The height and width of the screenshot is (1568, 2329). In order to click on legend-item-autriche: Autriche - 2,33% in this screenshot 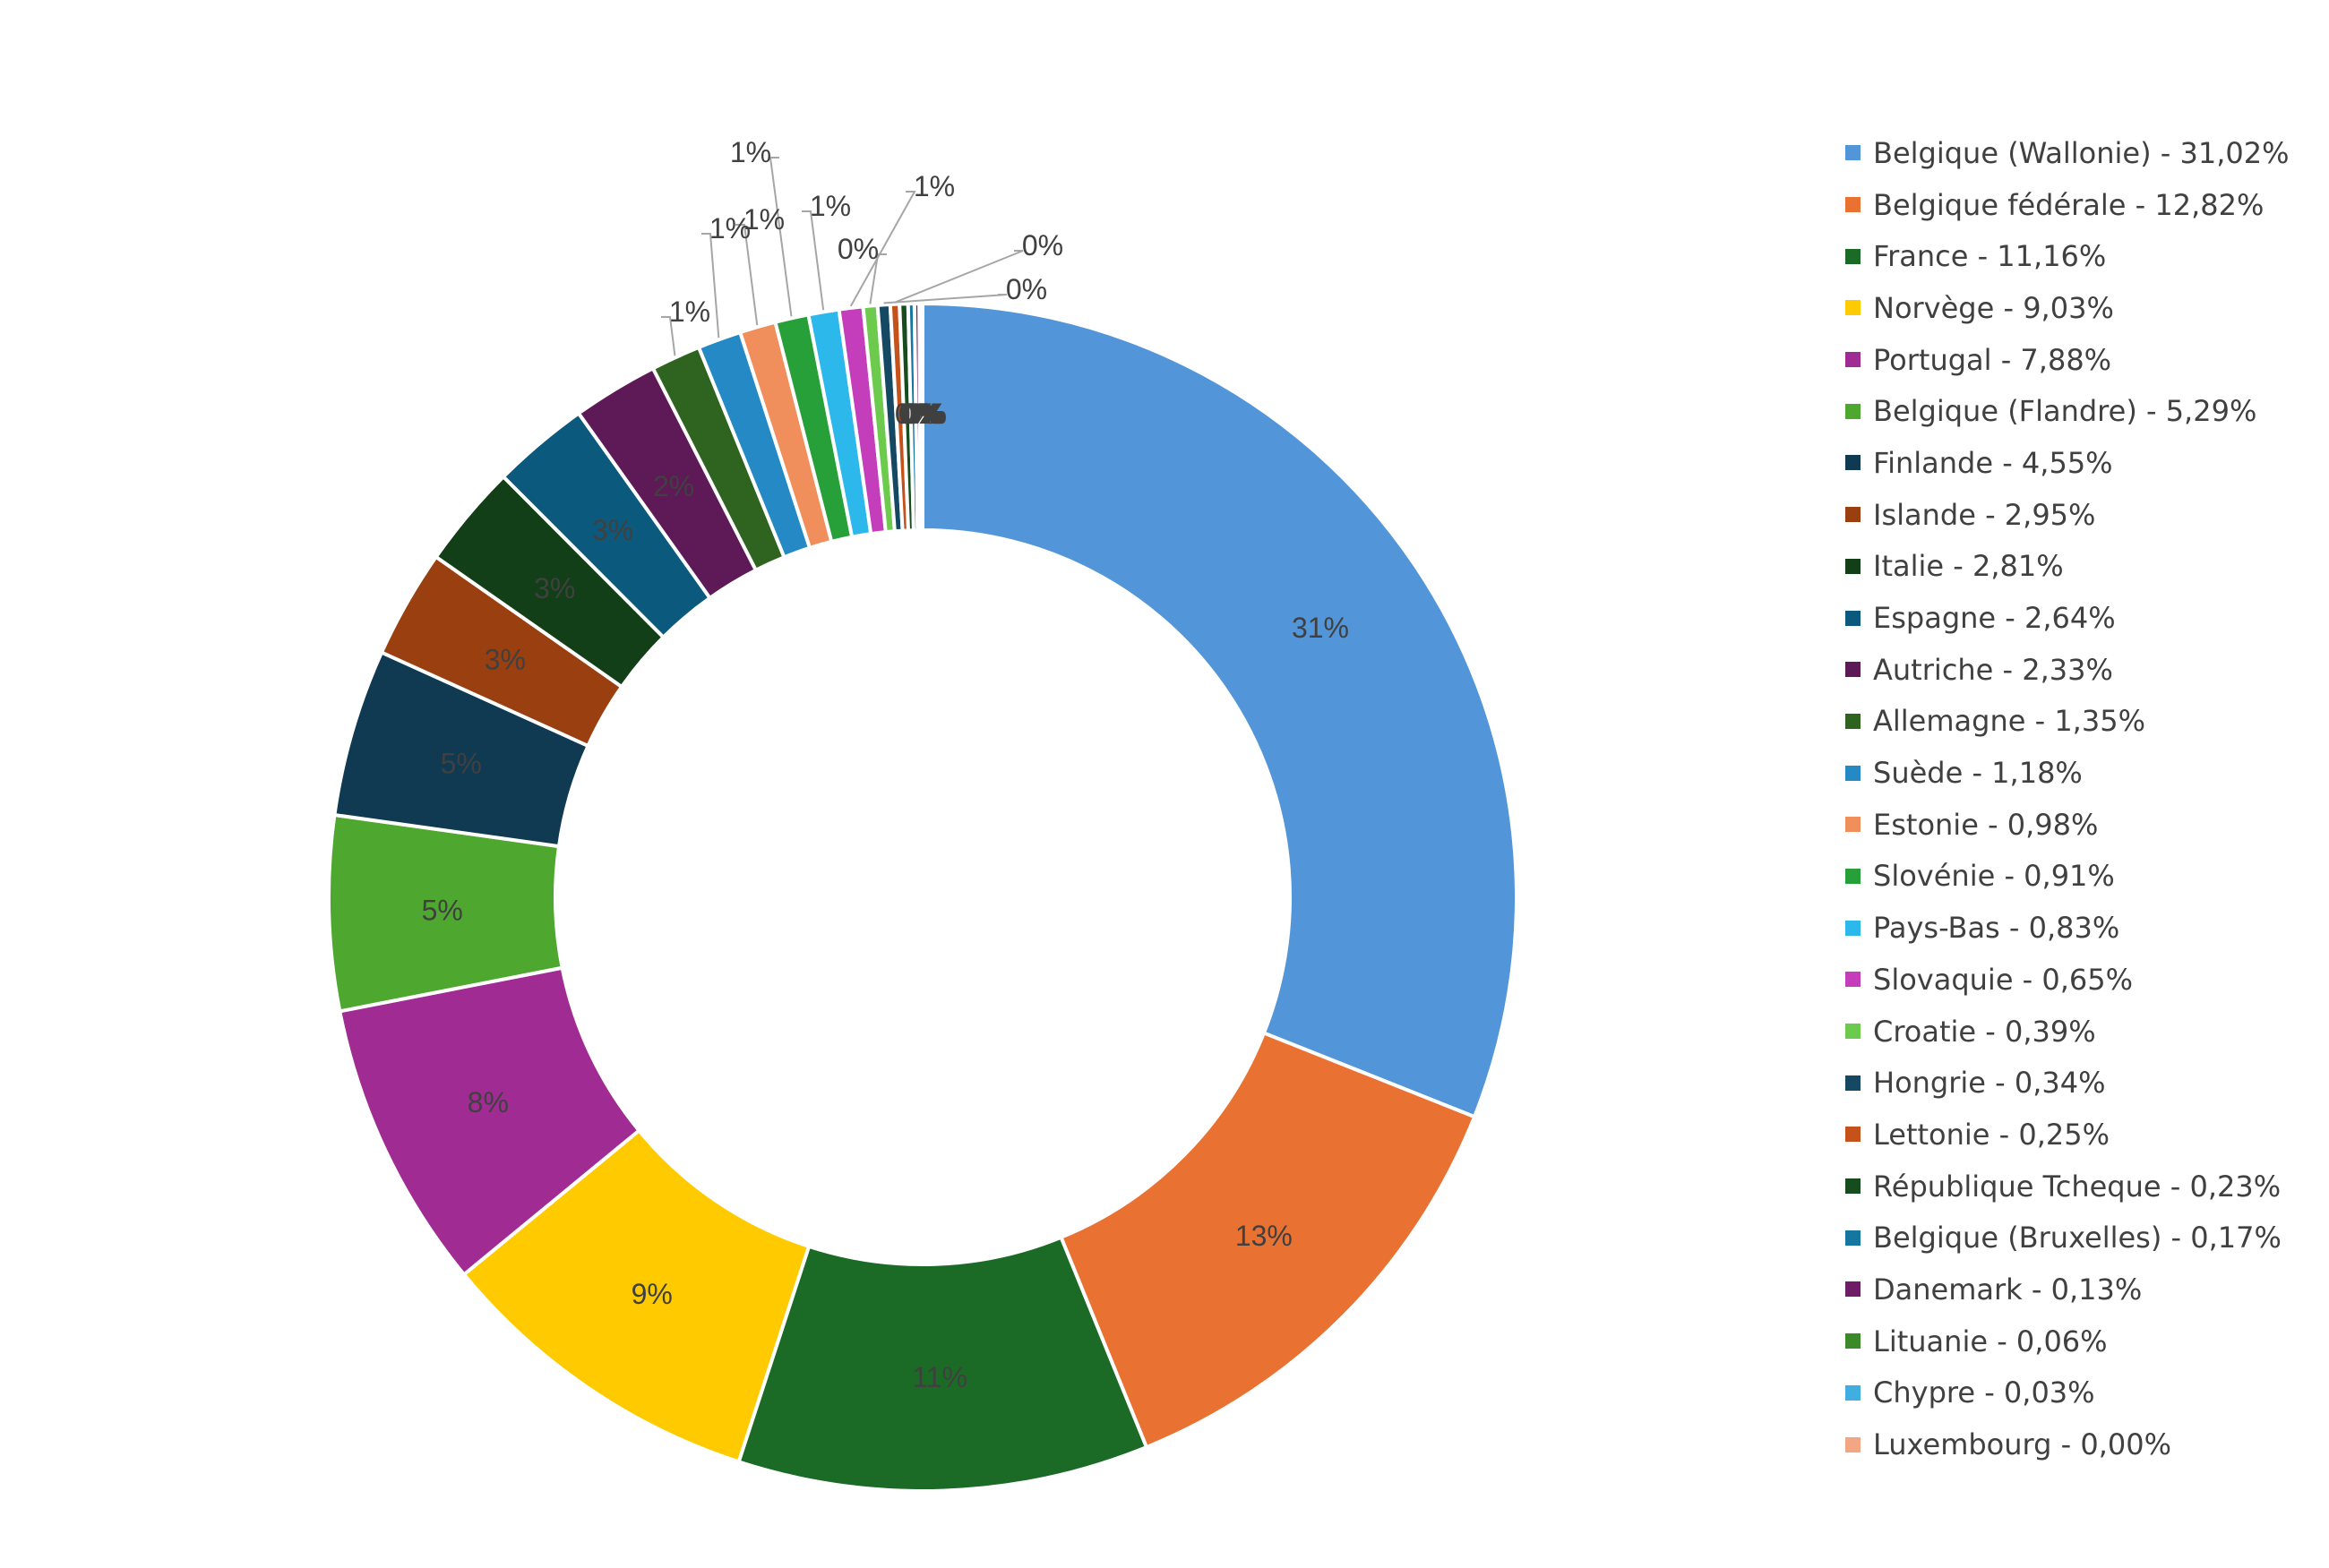, I will do `click(2078, 670)`.